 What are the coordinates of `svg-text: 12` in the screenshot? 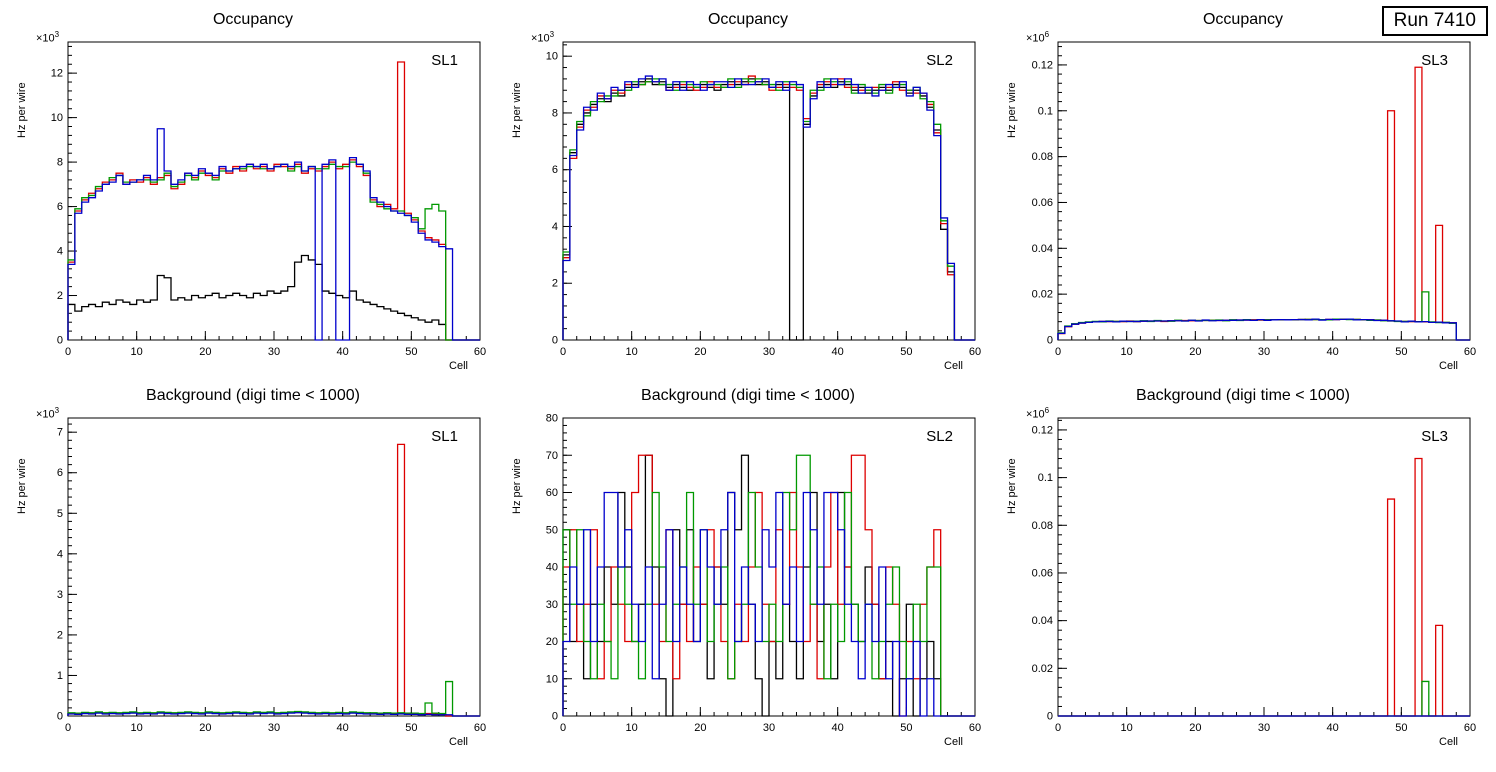 It's located at (57, 74).